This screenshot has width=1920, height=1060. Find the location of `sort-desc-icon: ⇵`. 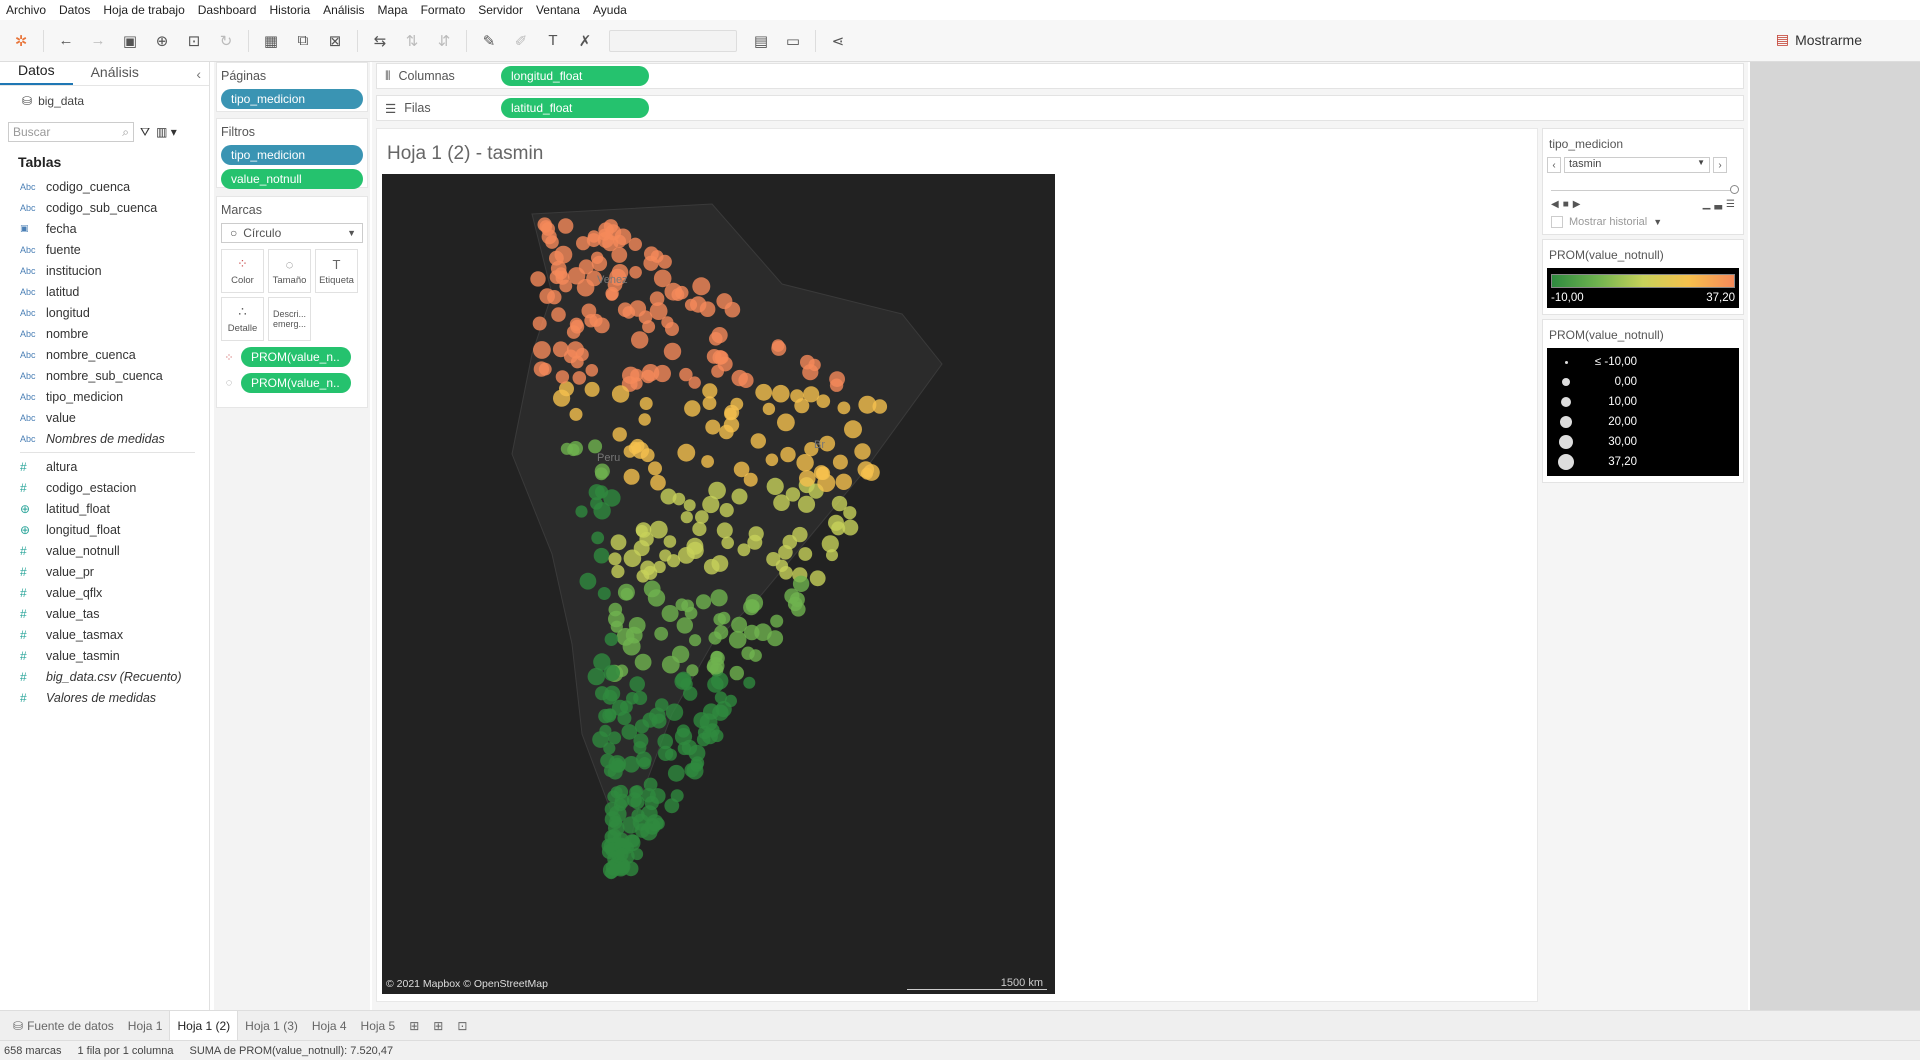

sort-desc-icon: ⇵ is located at coordinates (444, 41).